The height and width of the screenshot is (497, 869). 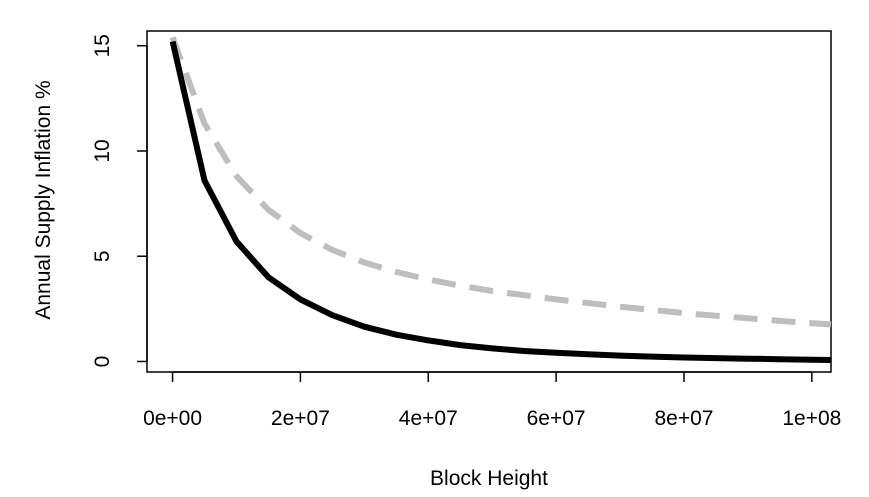 I want to click on x-tick-label: 8e+07, so click(x=683, y=418).